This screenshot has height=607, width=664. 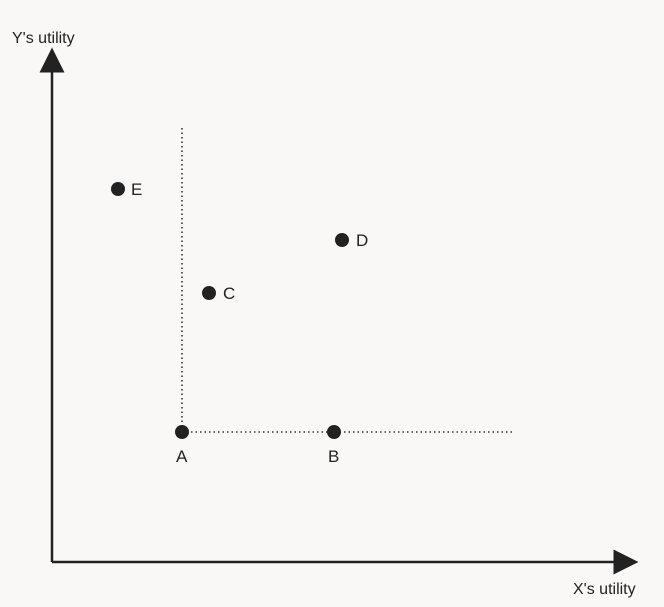 I want to click on point-a, so click(x=182, y=432).